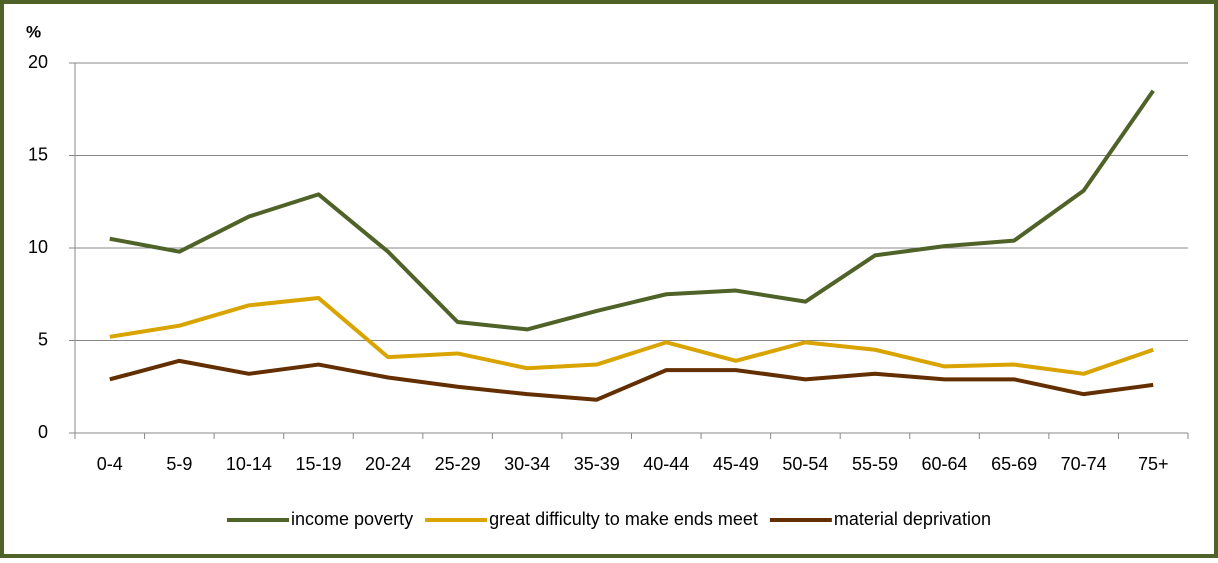 Image resolution: width=1218 pixels, height=563 pixels. What do you see at coordinates (110, 464) in the screenshot?
I see `x-tick-label: 0-4` at bounding box center [110, 464].